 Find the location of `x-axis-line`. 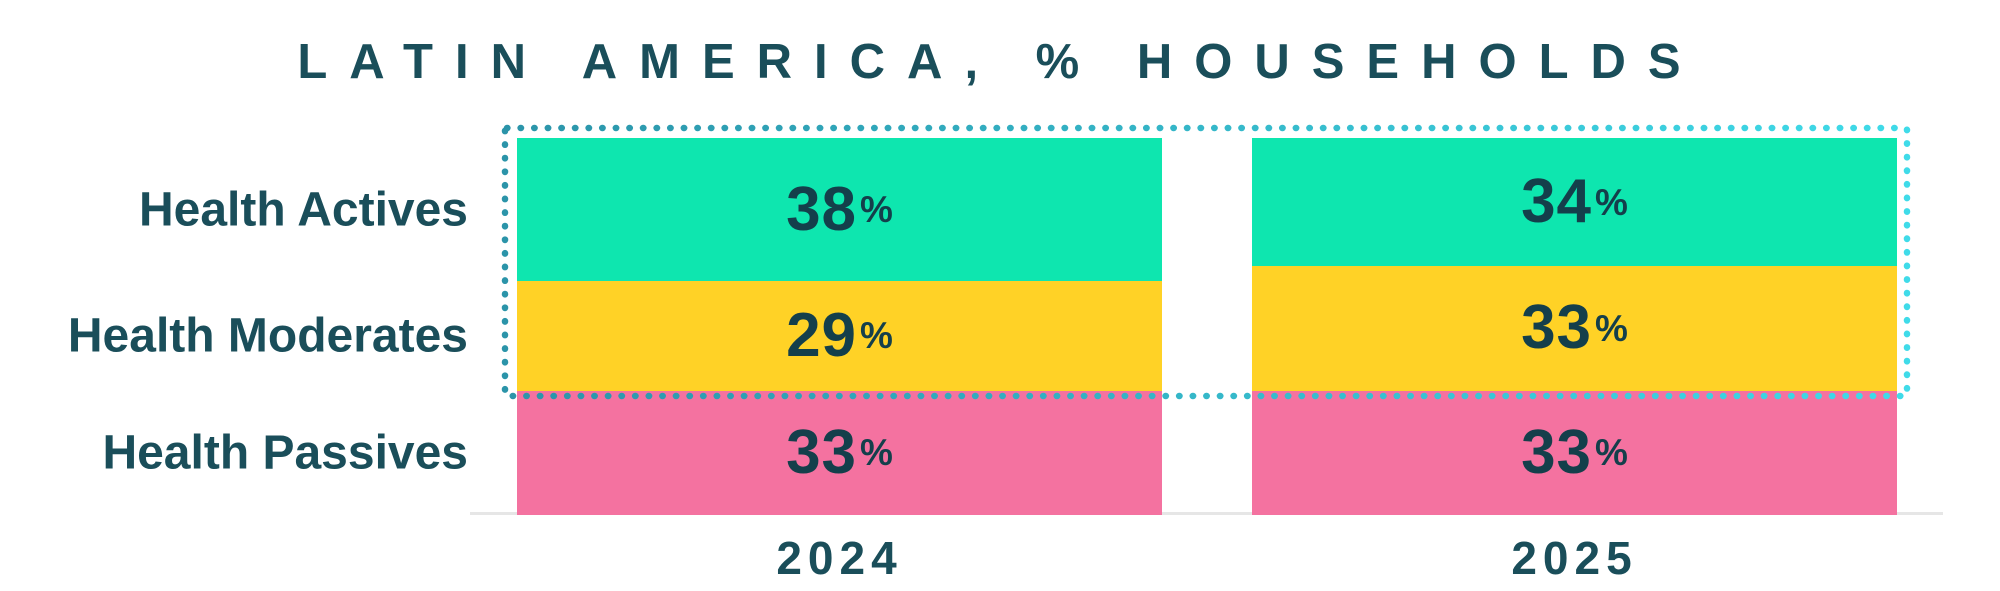

x-axis-line is located at coordinates (1206, 513).